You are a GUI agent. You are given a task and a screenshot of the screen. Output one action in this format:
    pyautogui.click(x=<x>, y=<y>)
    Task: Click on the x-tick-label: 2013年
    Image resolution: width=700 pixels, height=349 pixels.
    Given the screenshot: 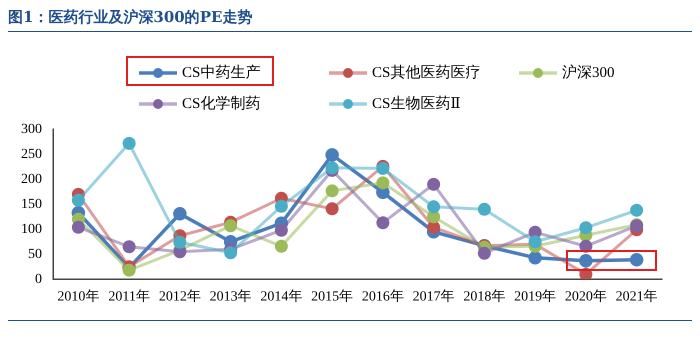 What is the action you would take?
    pyautogui.click(x=231, y=296)
    